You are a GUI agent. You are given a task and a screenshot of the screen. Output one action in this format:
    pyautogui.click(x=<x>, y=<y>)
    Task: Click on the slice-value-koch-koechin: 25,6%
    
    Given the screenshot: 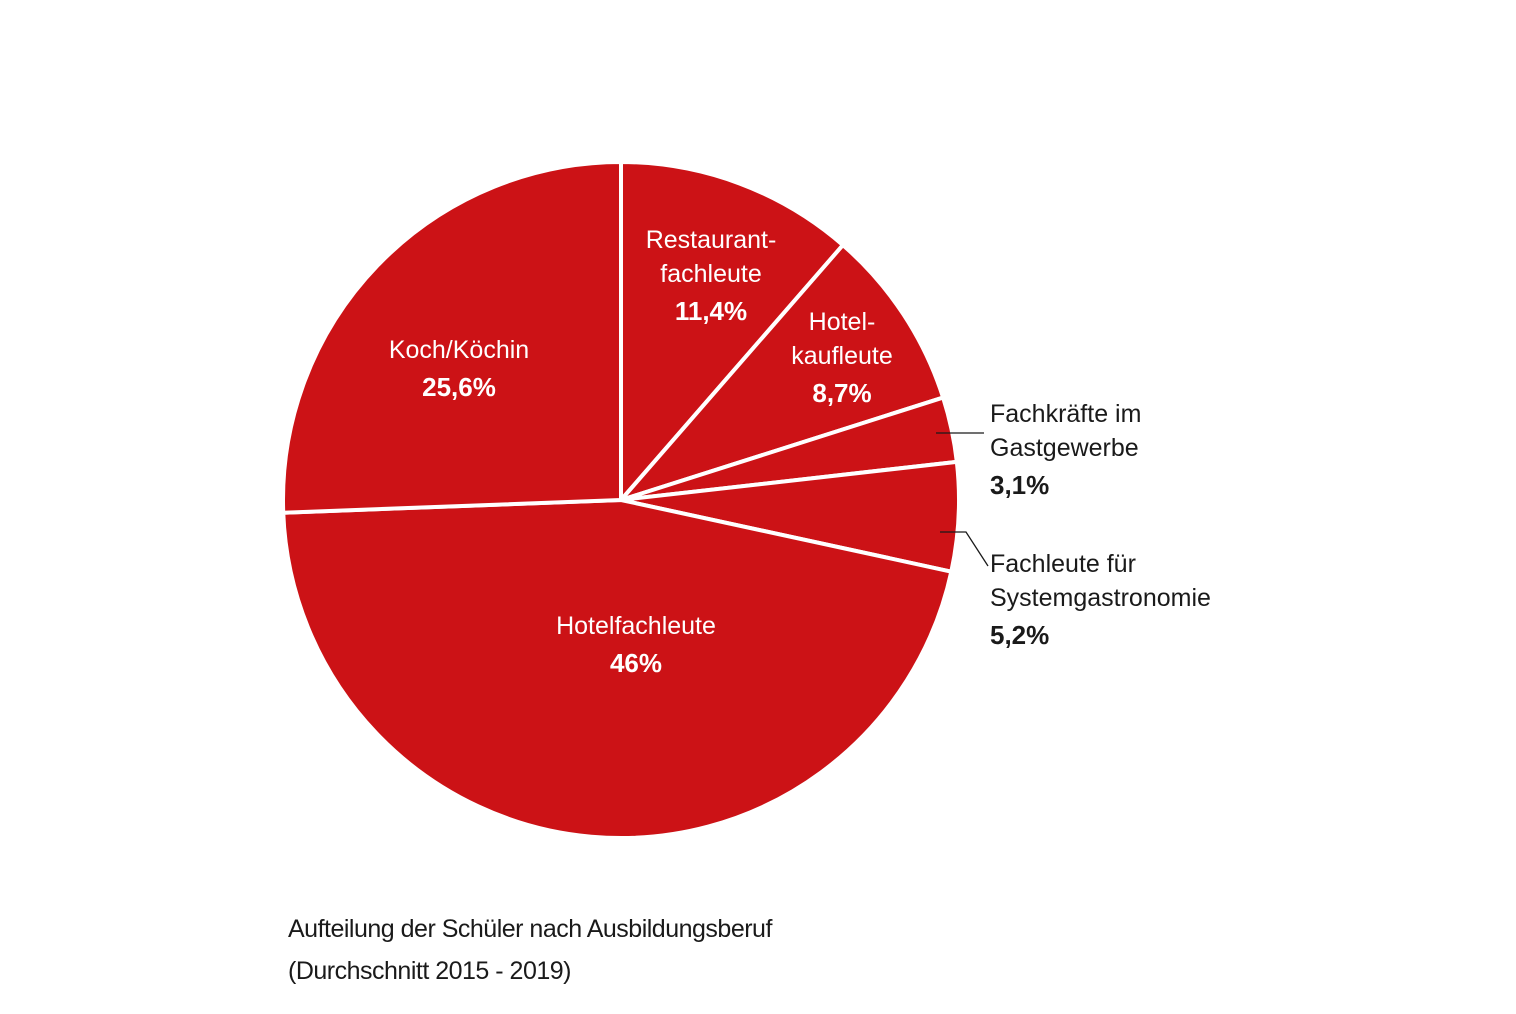 What is the action you would take?
    pyautogui.click(x=459, y=387)
    